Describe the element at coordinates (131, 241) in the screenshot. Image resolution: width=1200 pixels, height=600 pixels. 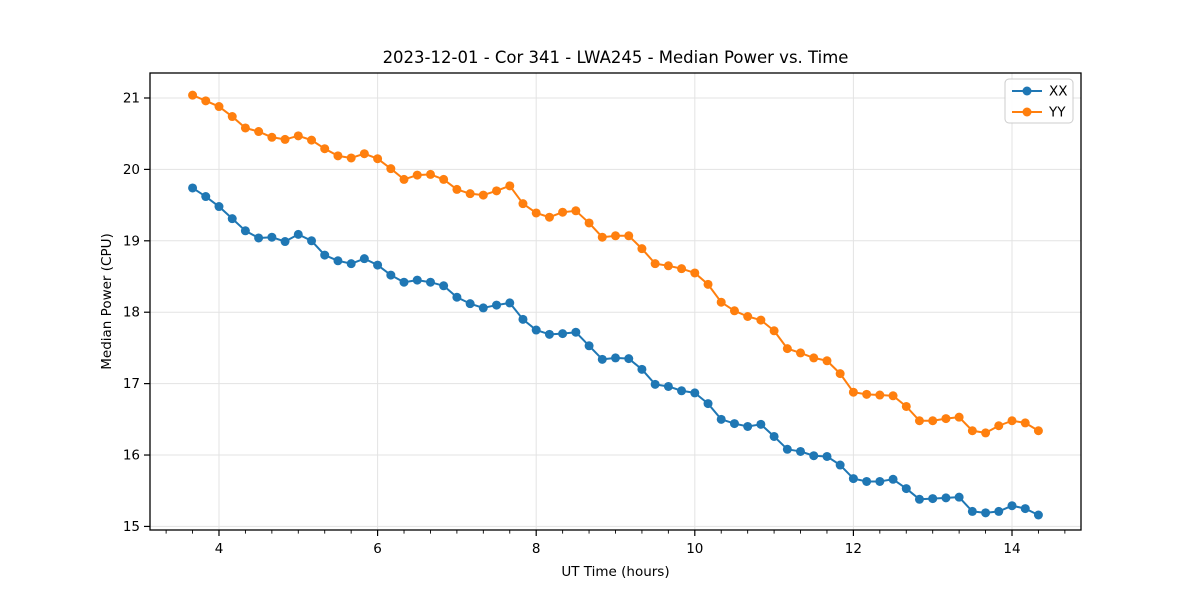
I see `y-tick-label: 19` at that location.